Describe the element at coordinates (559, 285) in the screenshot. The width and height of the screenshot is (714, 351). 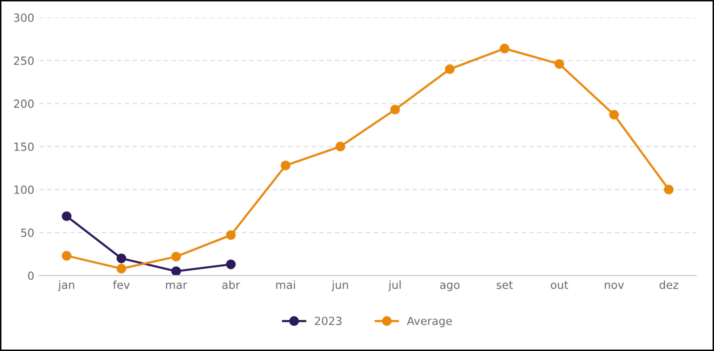
I see `x-tick-label: out` at that location.